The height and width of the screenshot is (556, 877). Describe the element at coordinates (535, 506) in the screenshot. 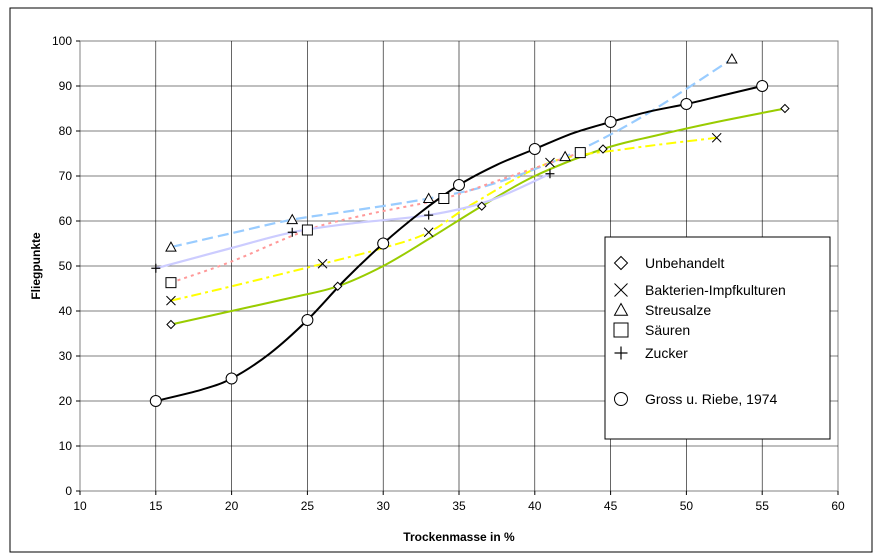

I see `x-tick-label: 40` at that location.